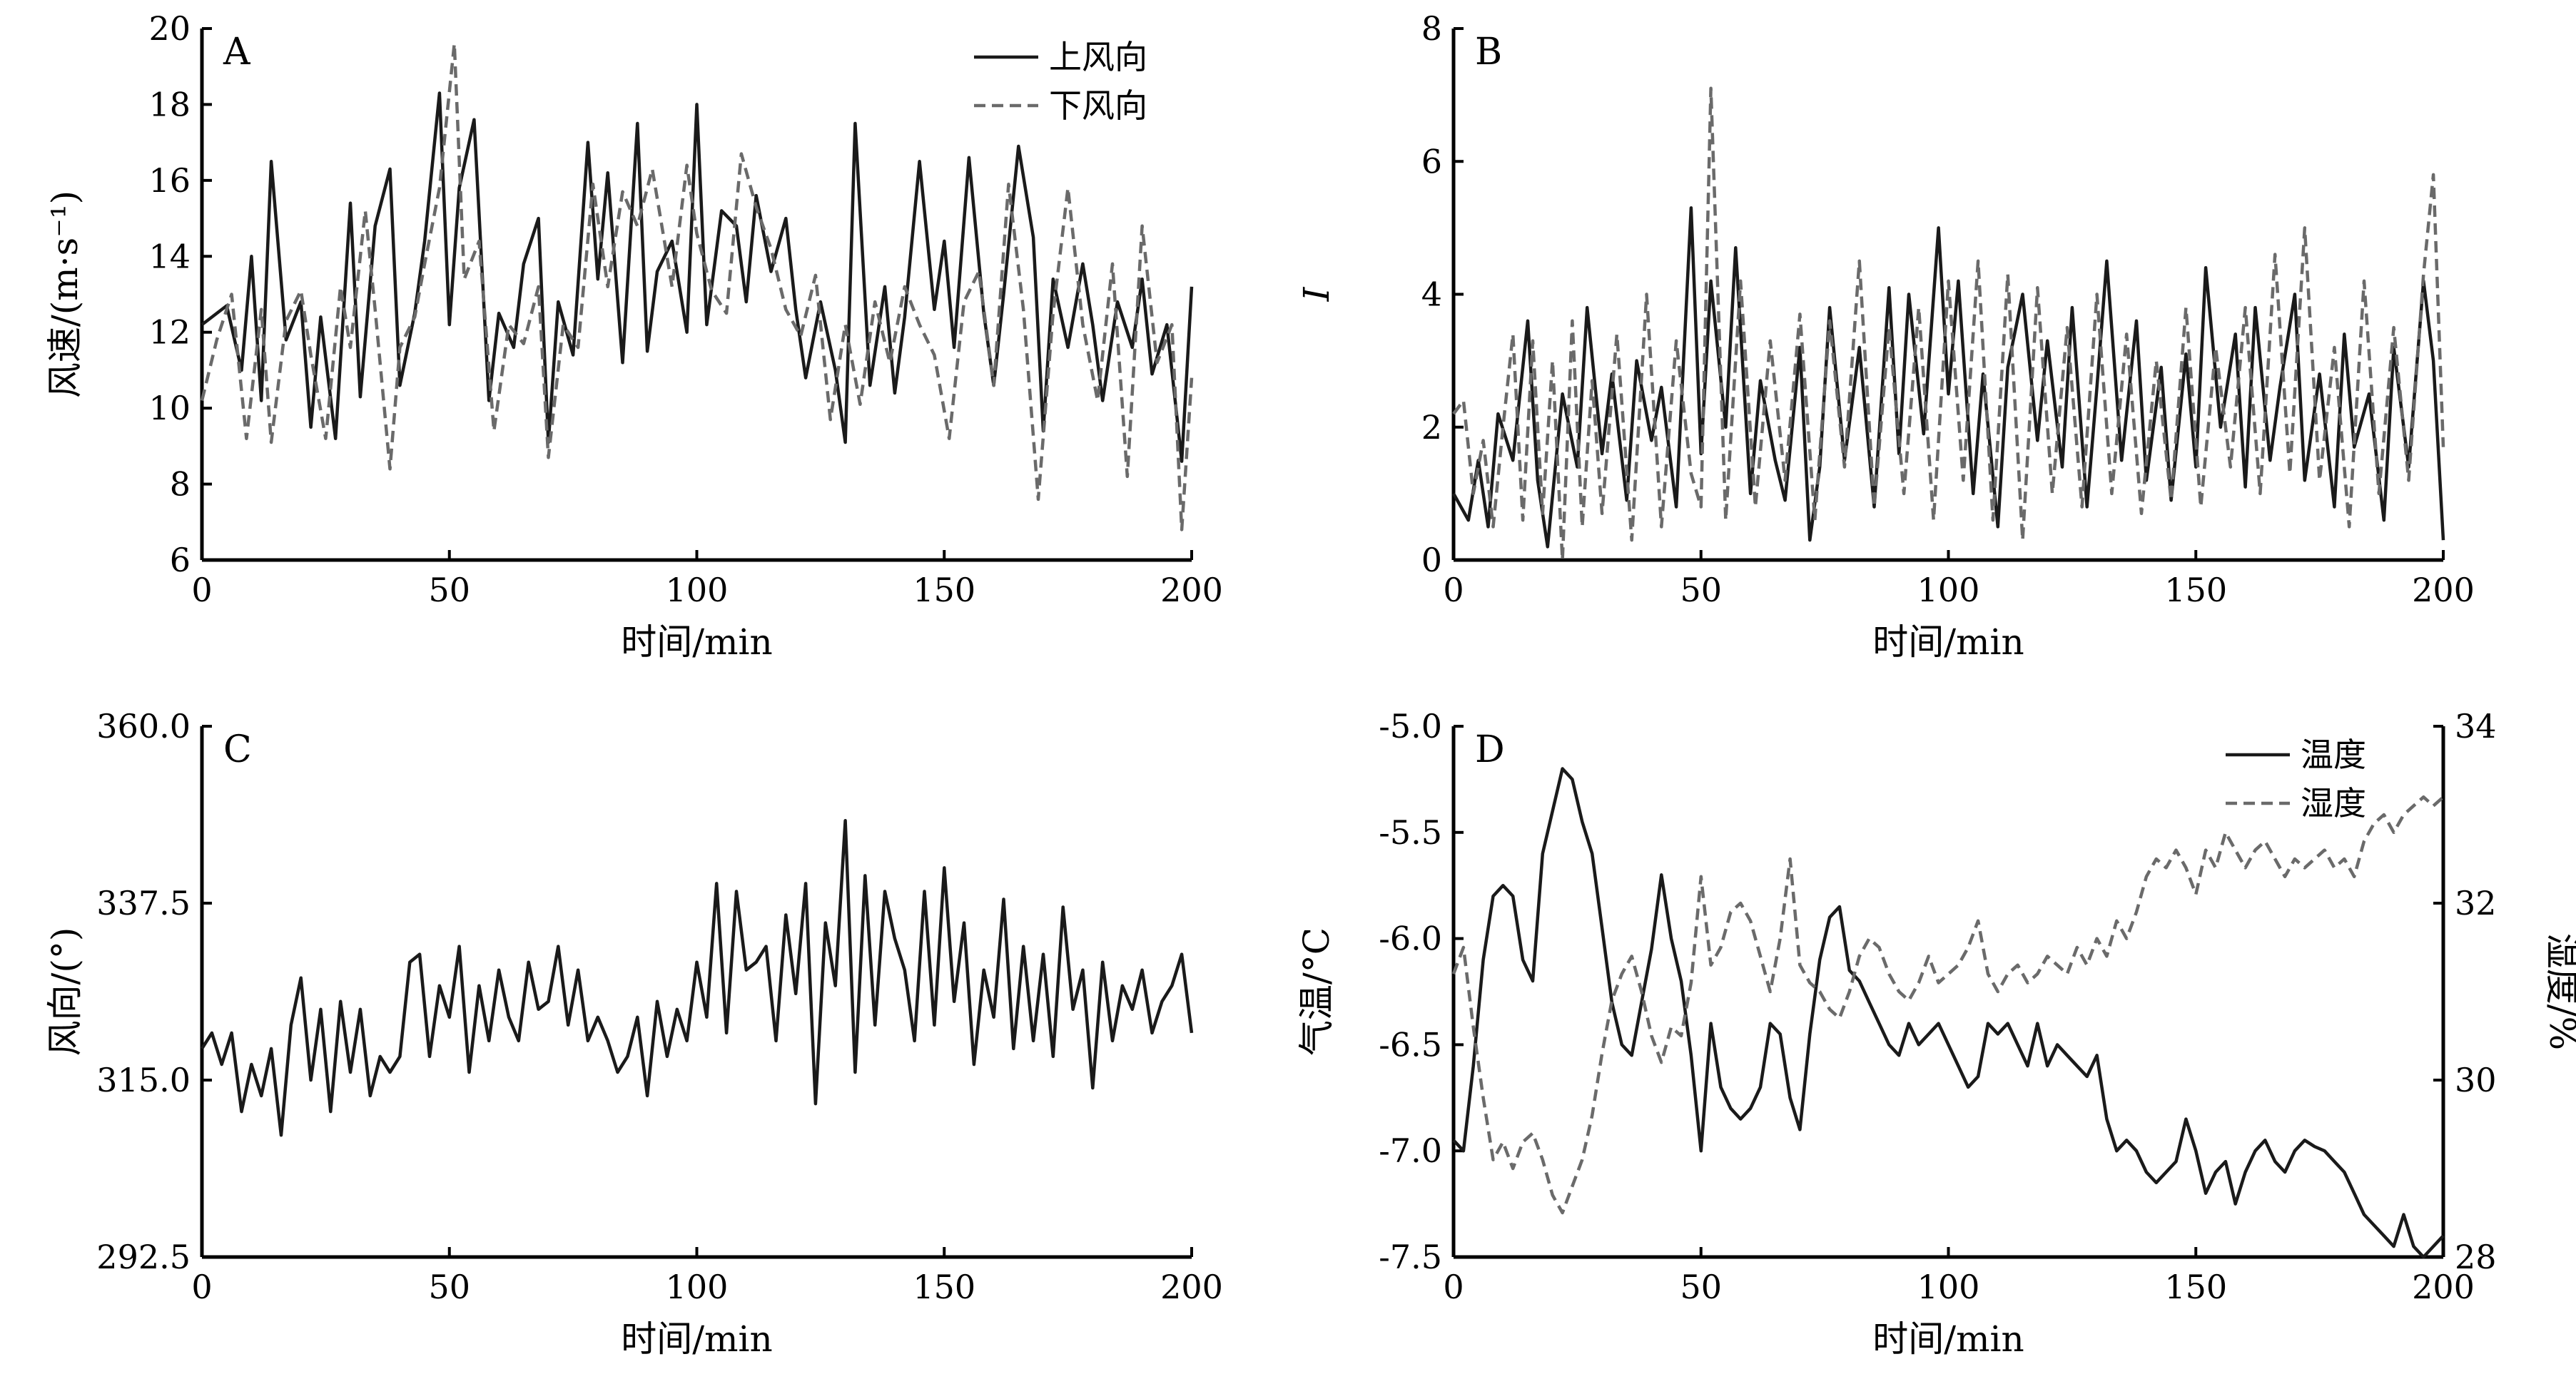  I want to click on panel-a-y-axis-title: 风速/(m·s⁻¹), so click(65, 294).